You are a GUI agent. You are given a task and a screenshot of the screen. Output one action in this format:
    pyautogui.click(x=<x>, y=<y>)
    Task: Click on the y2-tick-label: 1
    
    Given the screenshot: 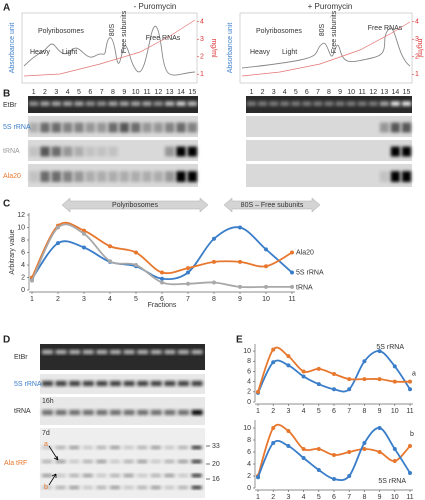 What is the action you would take?
    pyautogui.click(x=417, y=74)
    